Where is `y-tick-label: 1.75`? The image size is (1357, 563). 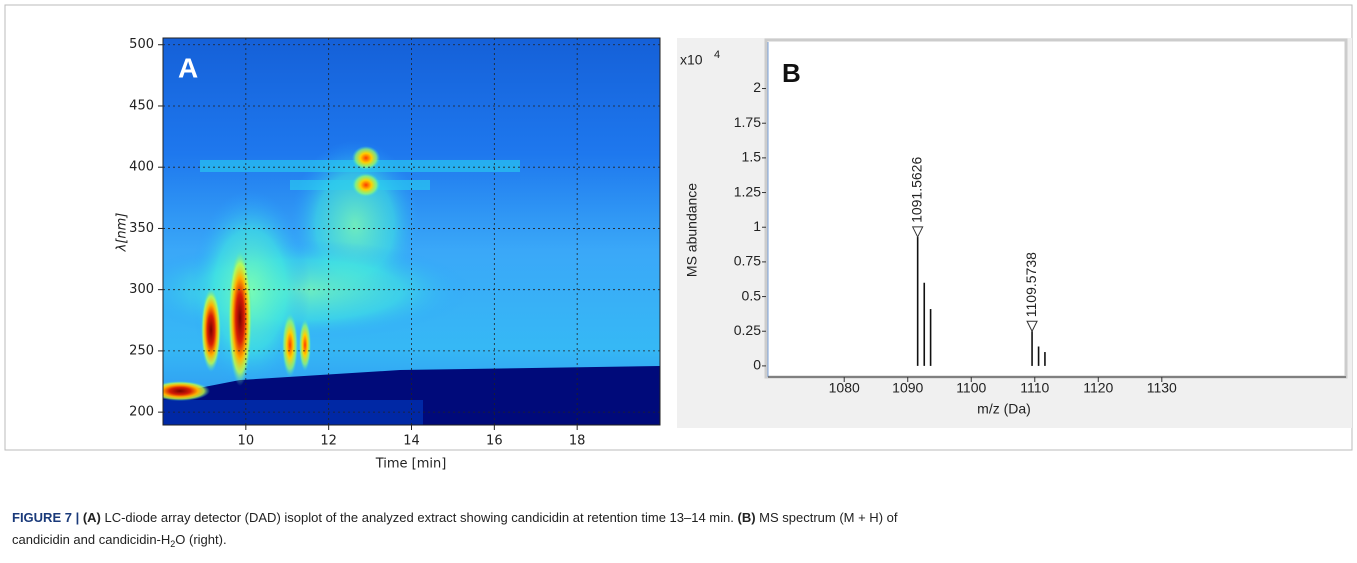 y-tick-label: 1.75 is located at coordinates (747, 122).